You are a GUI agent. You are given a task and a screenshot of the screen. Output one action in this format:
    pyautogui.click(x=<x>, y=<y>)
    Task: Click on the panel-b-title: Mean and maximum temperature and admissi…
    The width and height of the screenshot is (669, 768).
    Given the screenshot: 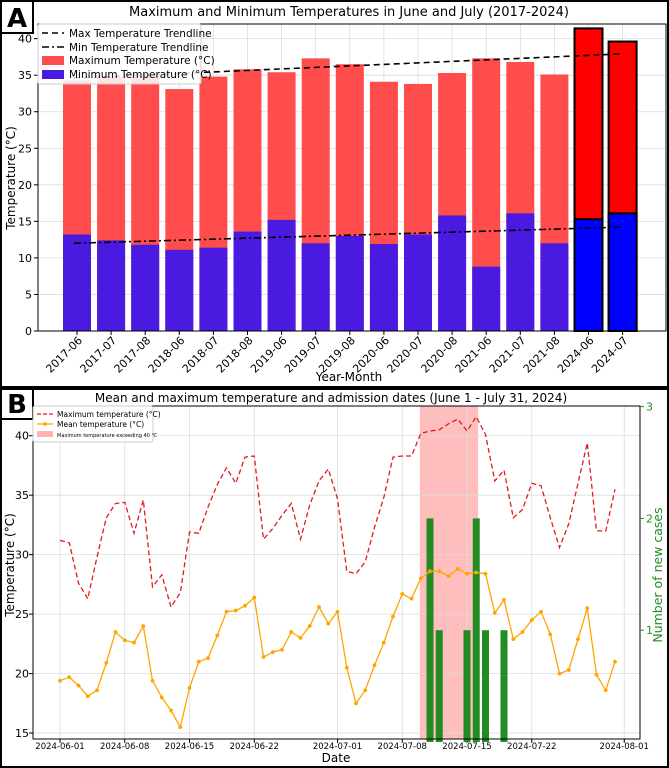 What is the action you would take?
    pyautogui.click(x=331, y=398)
    